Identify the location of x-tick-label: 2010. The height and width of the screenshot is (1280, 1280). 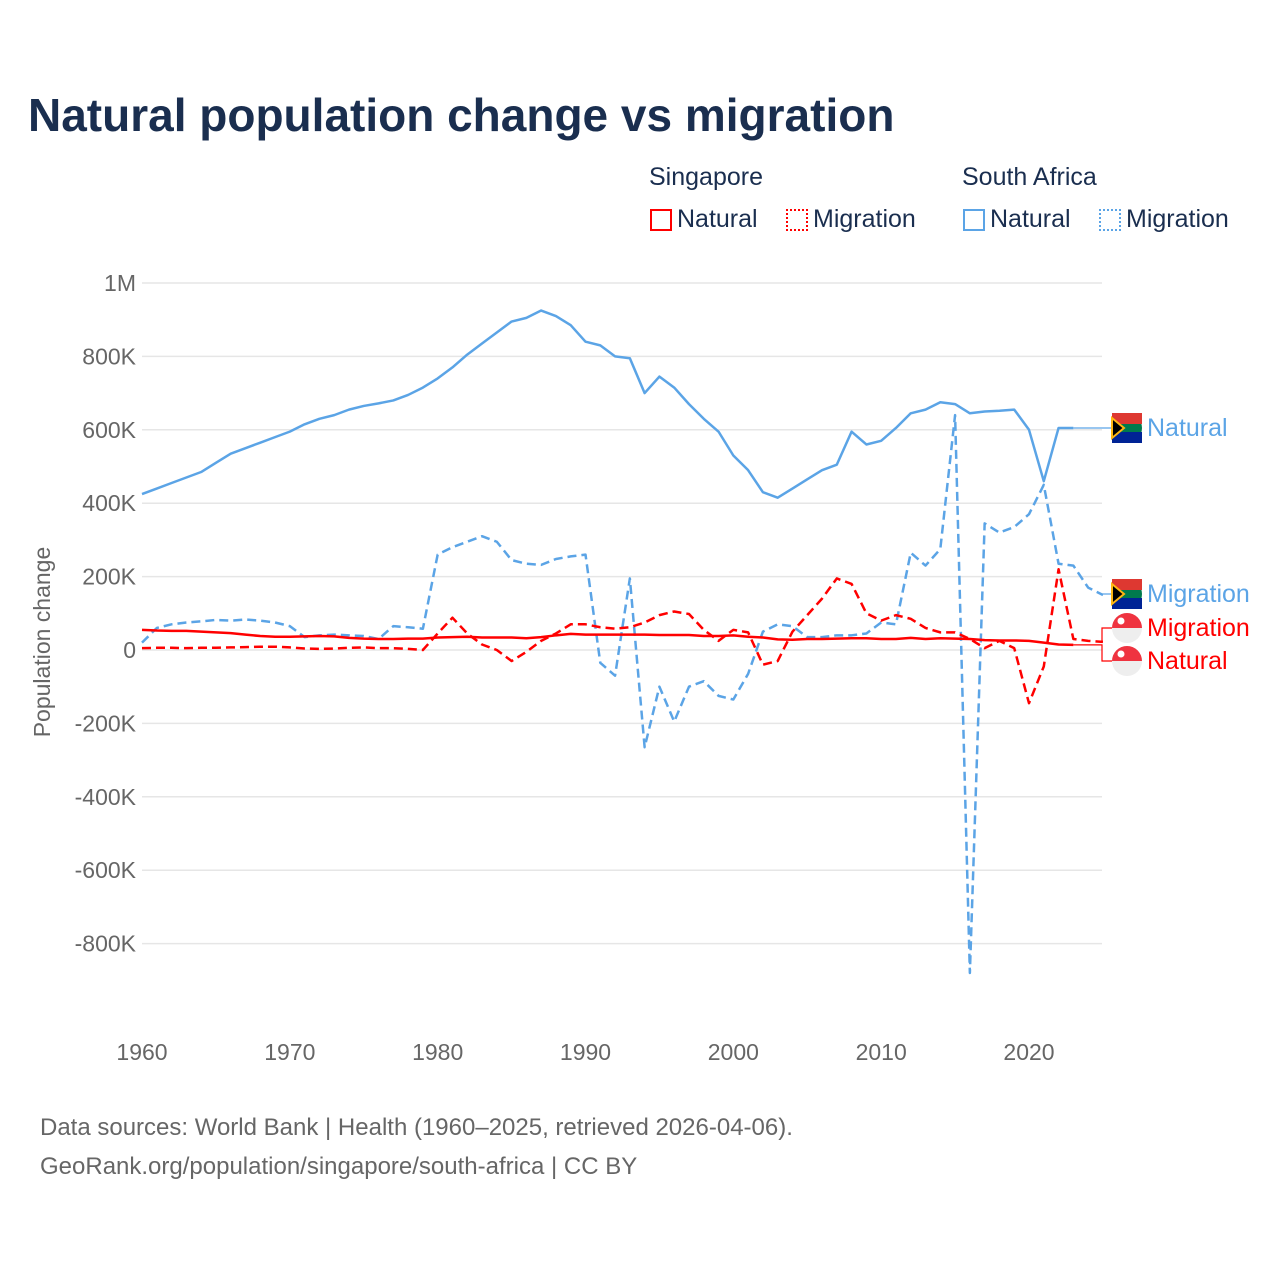
(881, 1052).